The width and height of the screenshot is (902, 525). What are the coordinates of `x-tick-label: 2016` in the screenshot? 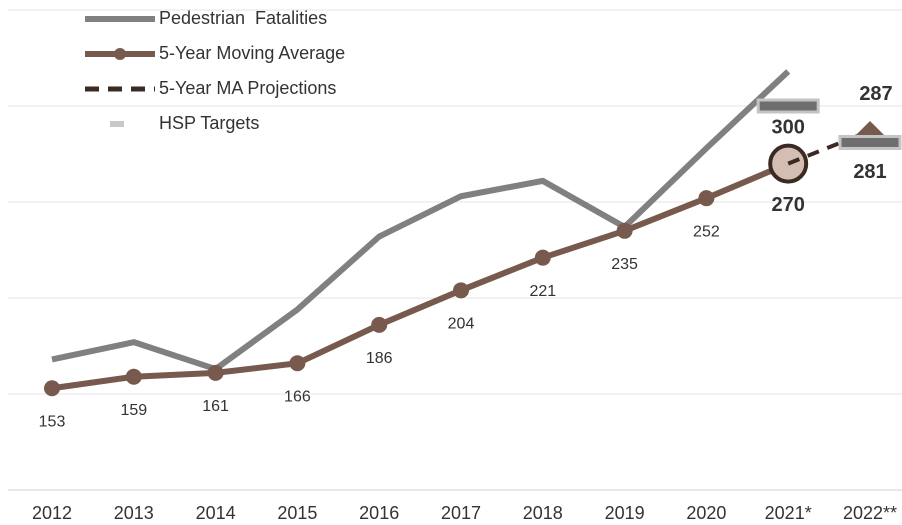 It's located at (379, 513).